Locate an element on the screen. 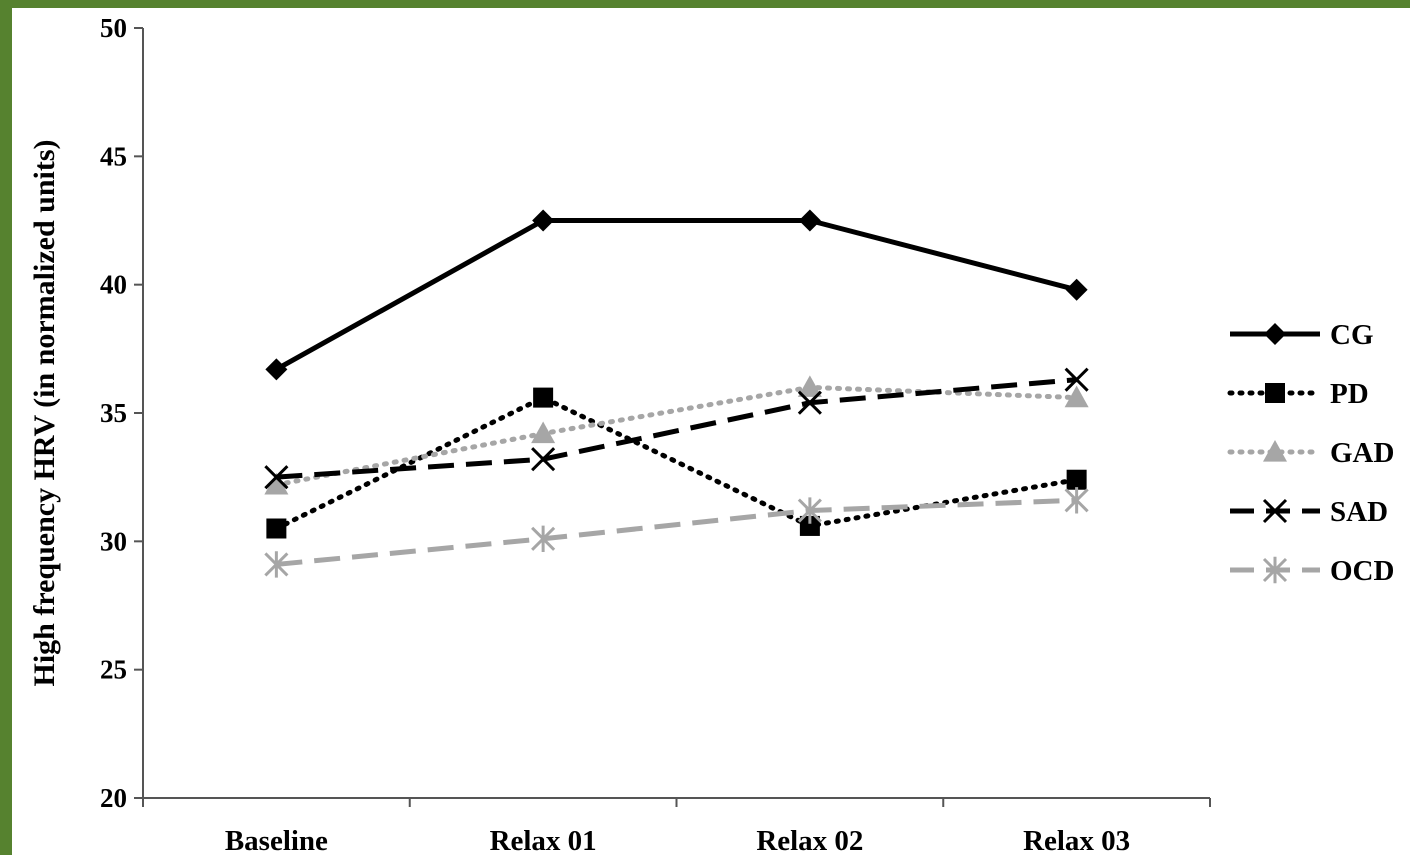  y-tick-label: 40 is located at coordinates (113, 285).